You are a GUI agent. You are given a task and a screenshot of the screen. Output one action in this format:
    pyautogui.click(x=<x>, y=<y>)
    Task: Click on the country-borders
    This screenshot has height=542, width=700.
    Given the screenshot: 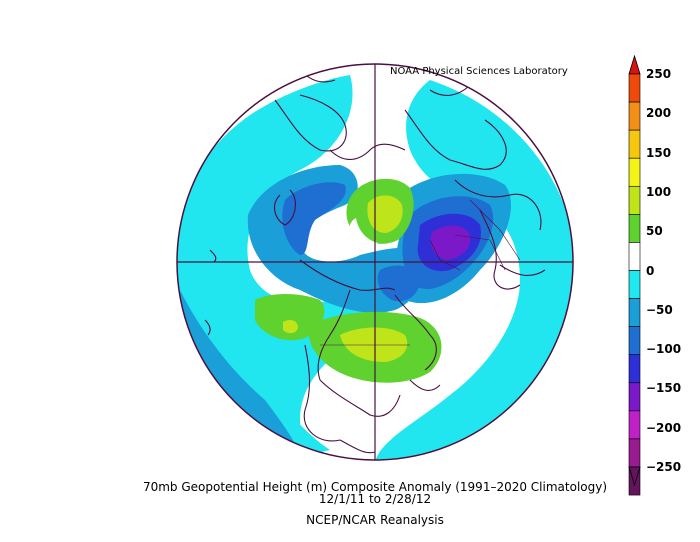 What is the action you would take?
    pyautogui.click(x=420, y=272)
    